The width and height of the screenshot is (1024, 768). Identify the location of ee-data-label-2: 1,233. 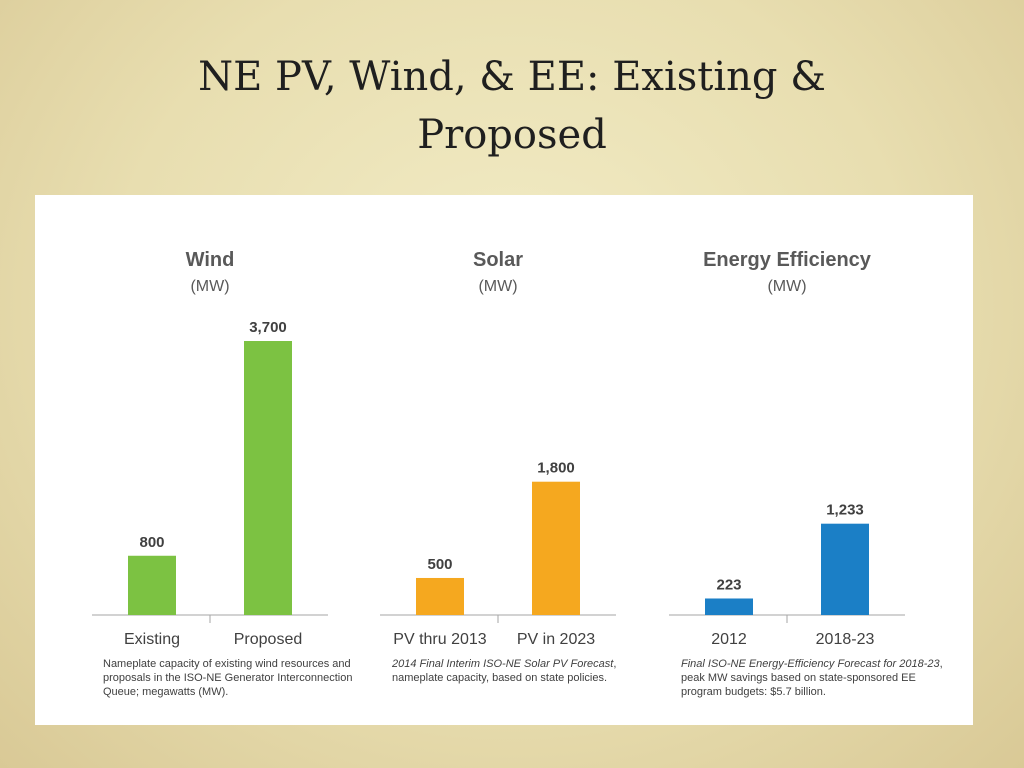
(845, 510).